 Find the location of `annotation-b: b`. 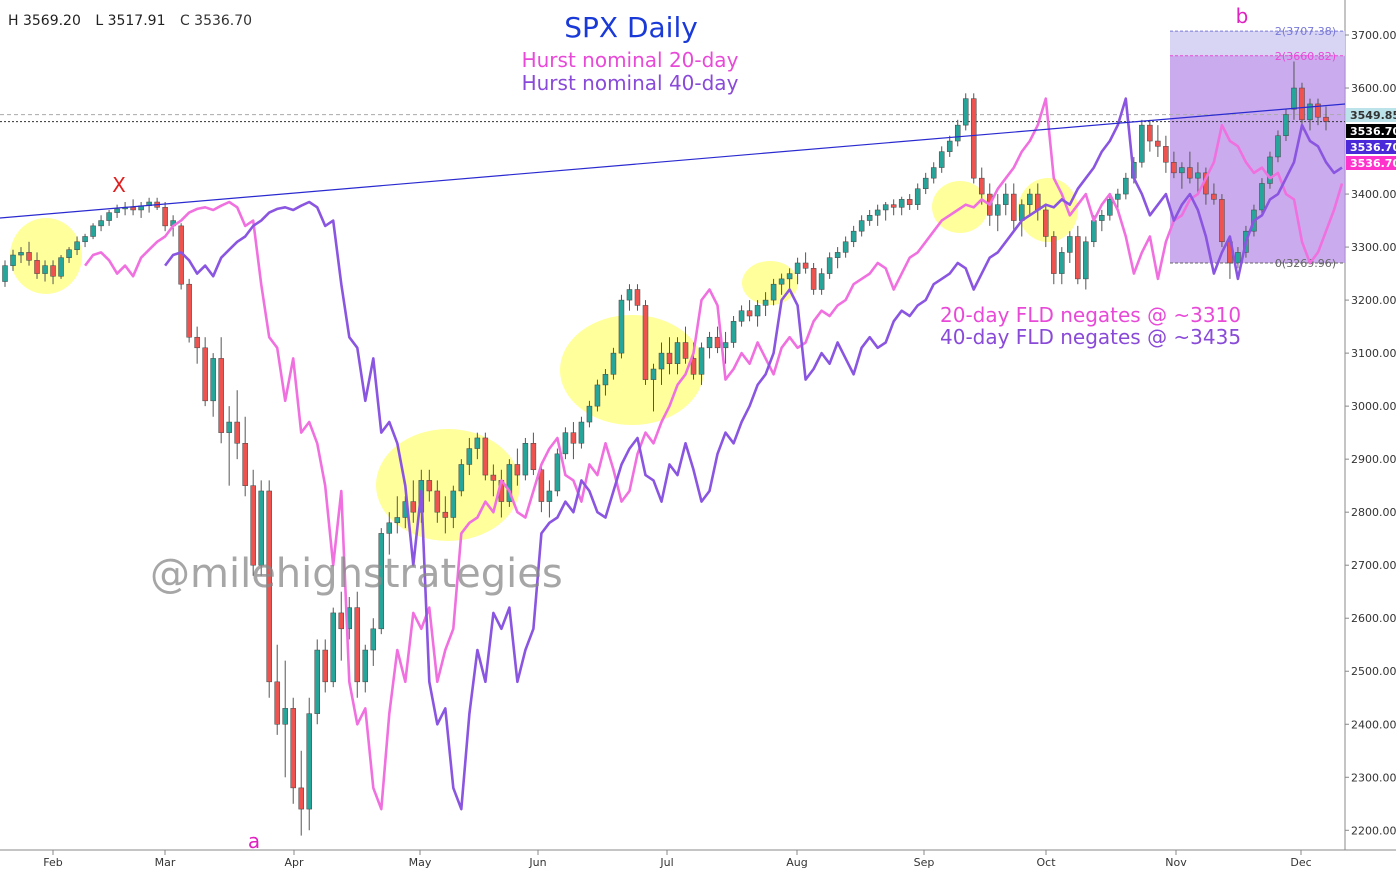

annotation-b: b is located at coordinates (1242, 16).